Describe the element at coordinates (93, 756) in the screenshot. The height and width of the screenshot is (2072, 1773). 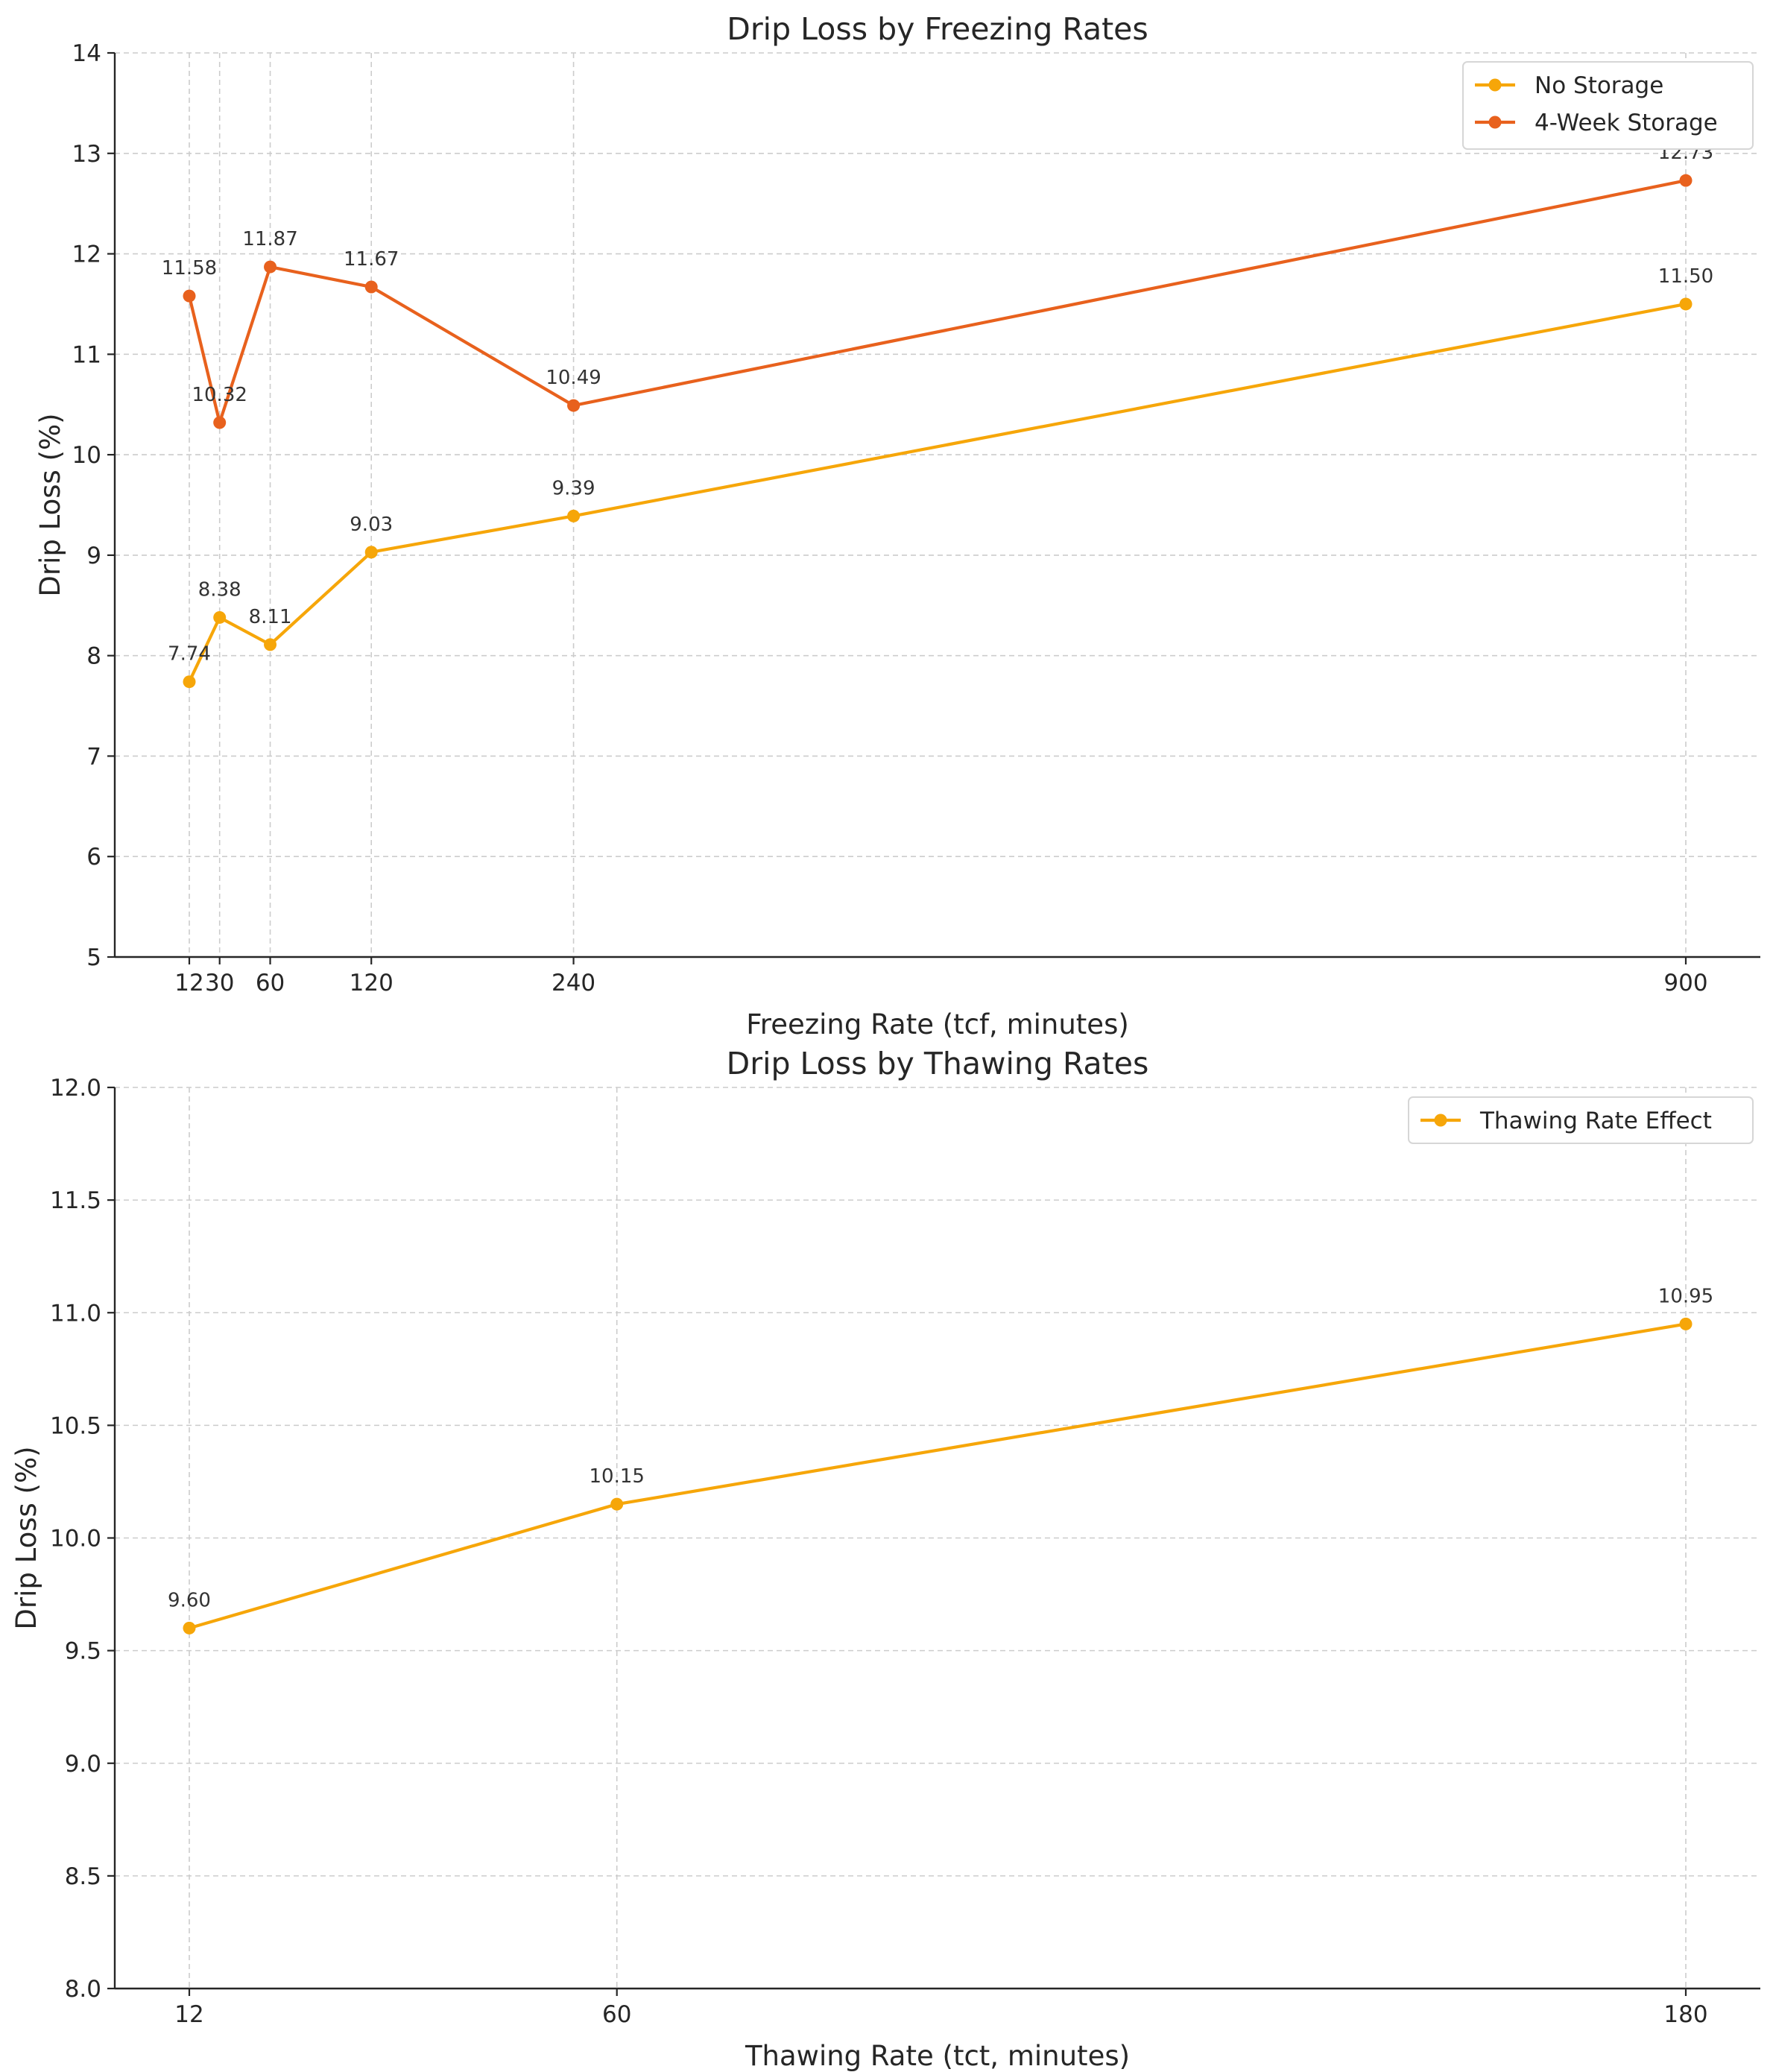
I see `y-tick-label: 7` at that location.